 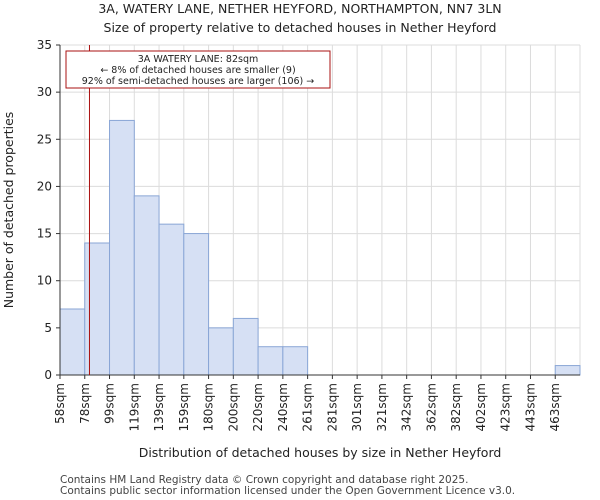 What do you see at coordinates (85, 403) in the screenshot?
I see `x-tick-label: 78sqm` at bounding box center [85, 403].